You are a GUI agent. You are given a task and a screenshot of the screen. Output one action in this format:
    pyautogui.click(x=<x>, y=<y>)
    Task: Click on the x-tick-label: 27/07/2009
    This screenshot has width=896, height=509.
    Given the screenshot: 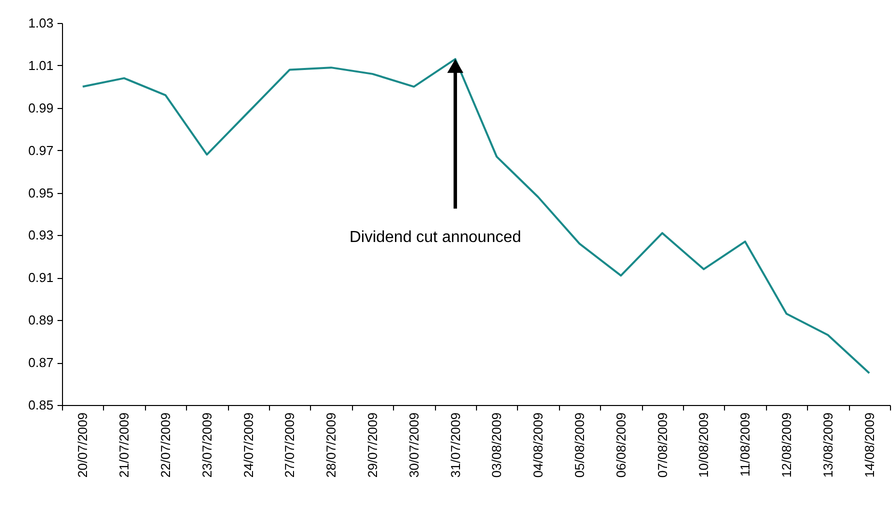 What is the action you would take?
    pyautogui.click(x=290, y=445)
    